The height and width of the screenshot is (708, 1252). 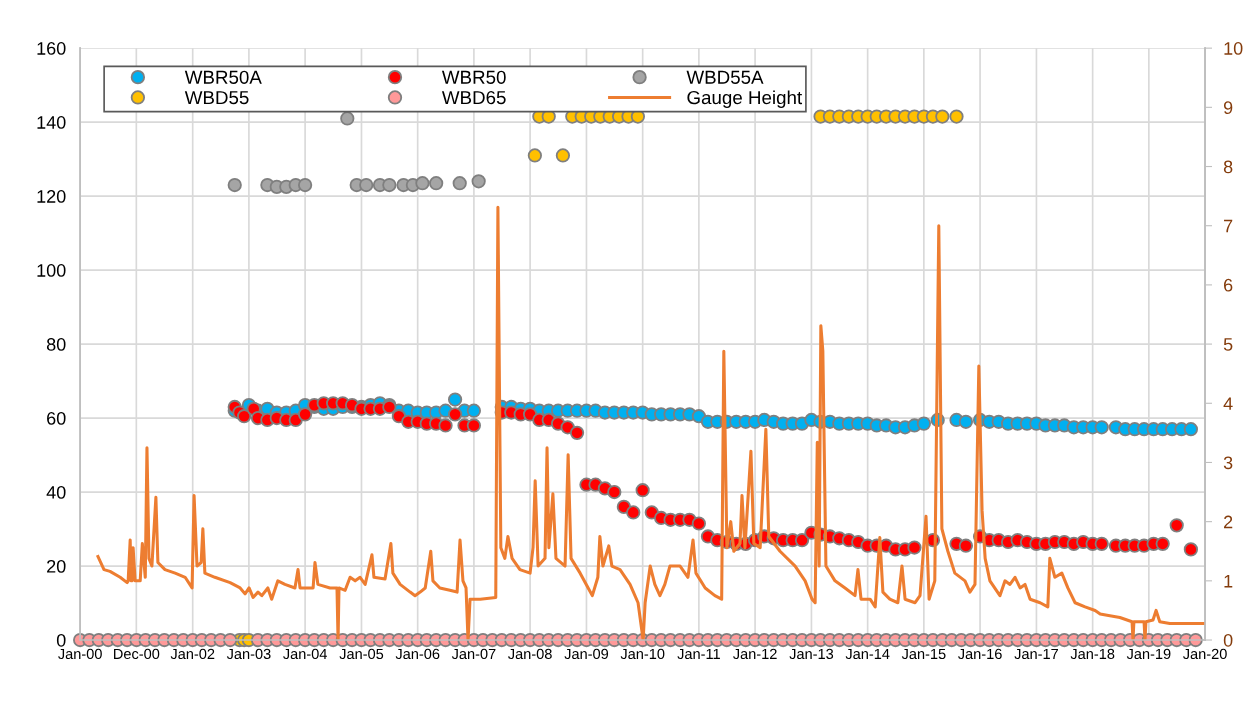 What do you see at coordinates (1228, 581) in the screenshot?
I see `y2-tick-label: 1` at bounding box center [1228, 581].